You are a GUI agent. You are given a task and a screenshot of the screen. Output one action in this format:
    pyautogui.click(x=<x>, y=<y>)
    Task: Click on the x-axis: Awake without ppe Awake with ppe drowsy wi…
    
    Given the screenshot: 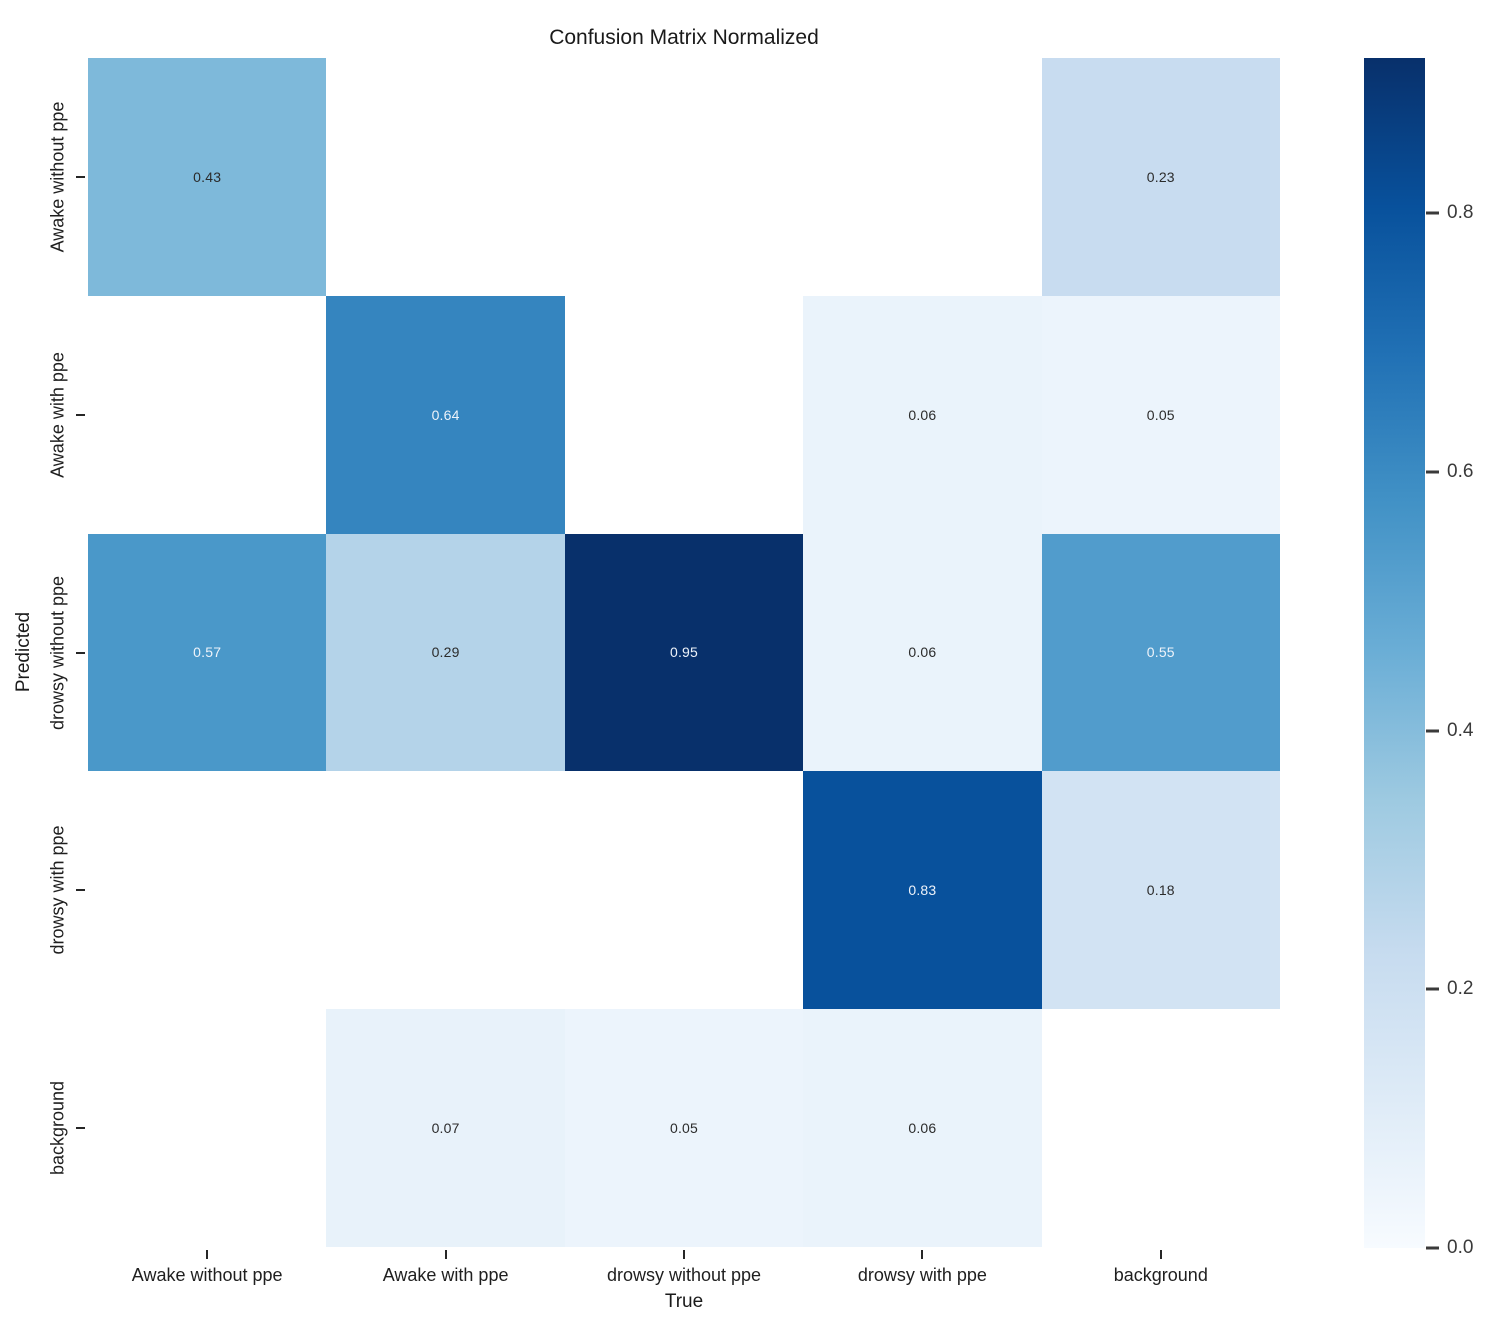 What is the action you would take?
    pyautogui.click(x=684, y=1275)
    